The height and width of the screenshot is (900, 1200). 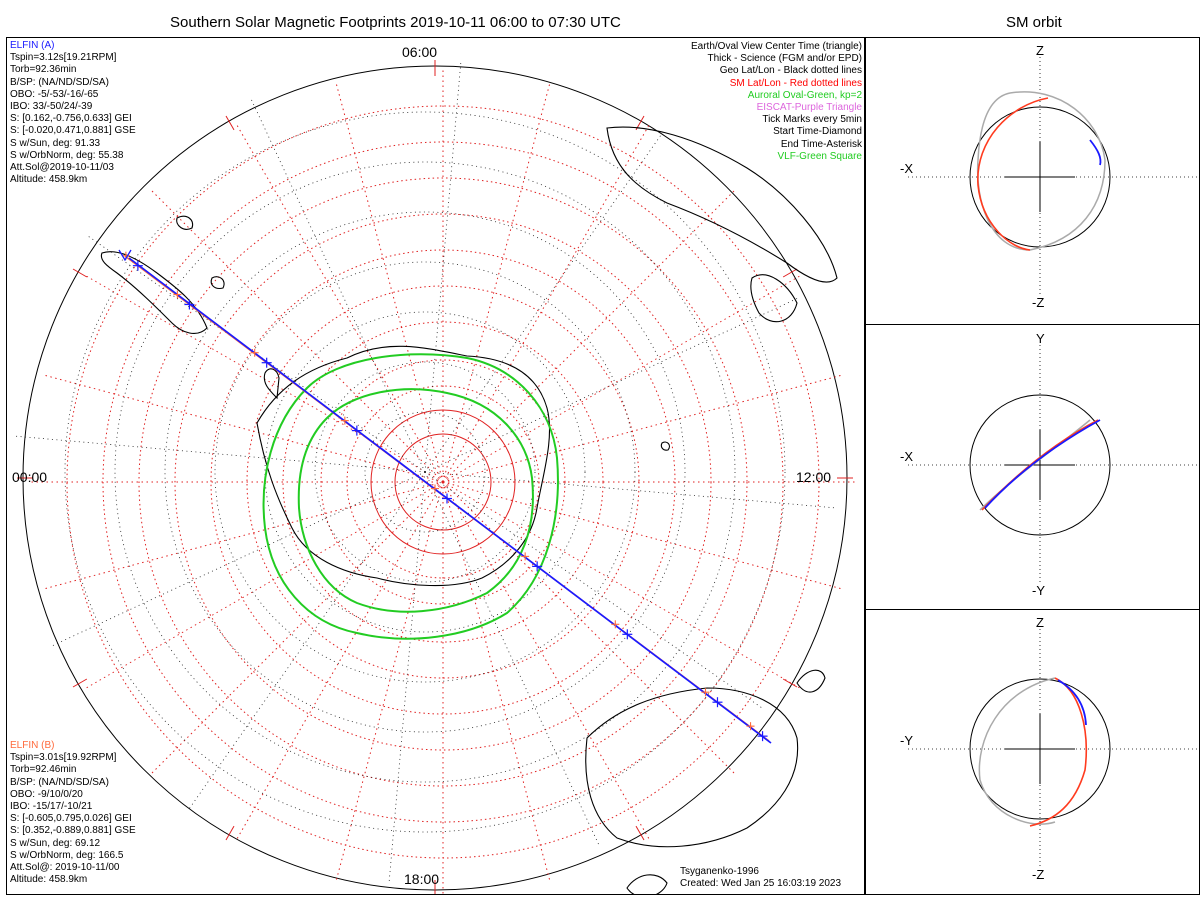 I want to click on elfin-a-line: S w/OrbNorm, deg: 55.38, so click(x=67, y=155).